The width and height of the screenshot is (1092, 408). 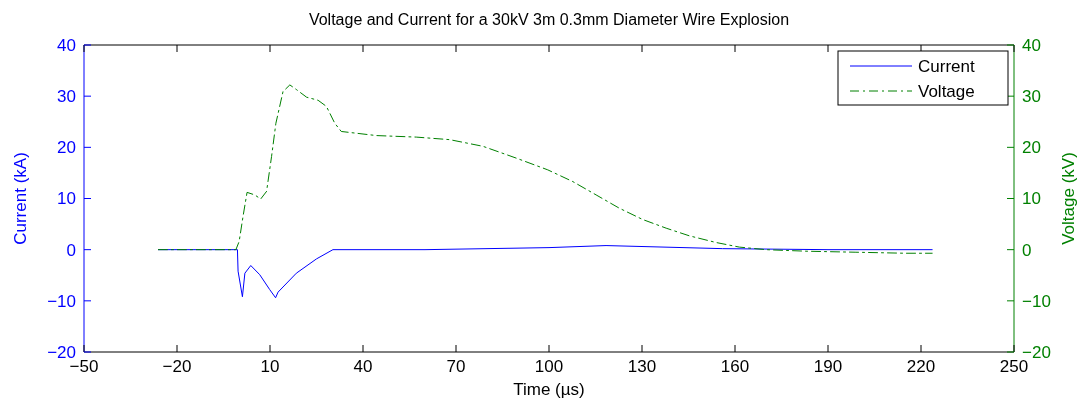 I want to click on x-tick-label: 220, so click(x=921, y=366).